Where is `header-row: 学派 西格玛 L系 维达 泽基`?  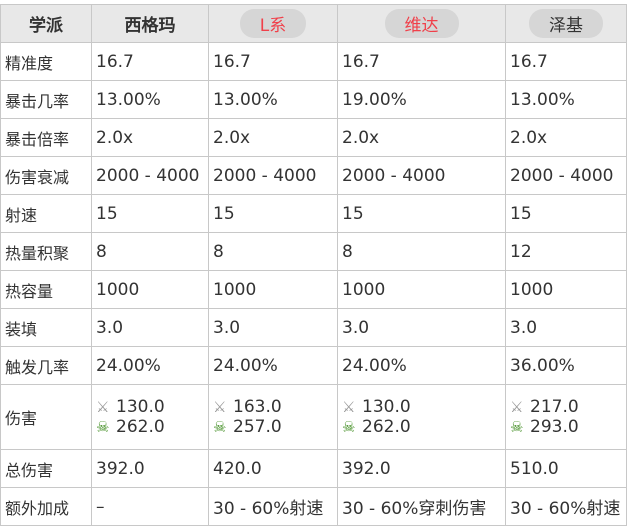 header-row: 学派 西格玛 L系 维达 泽基 is located at coordinates (313, 23).